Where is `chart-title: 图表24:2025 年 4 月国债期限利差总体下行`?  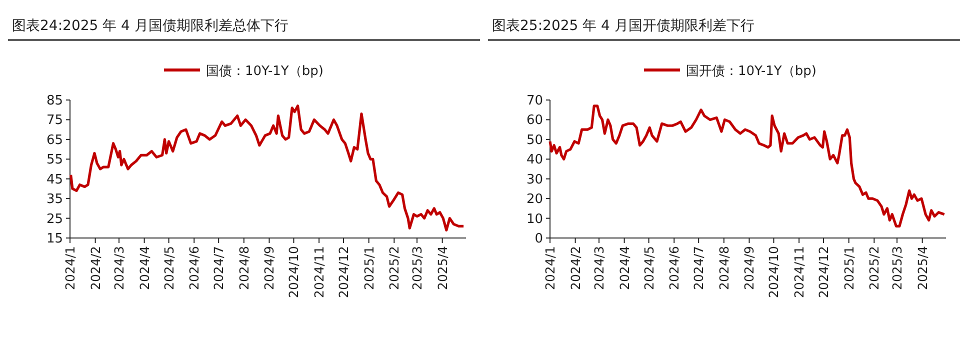 chart-title: 图表24:2025 年 4 月国债期限利差总体下行 is located at coordinates (150, 26).